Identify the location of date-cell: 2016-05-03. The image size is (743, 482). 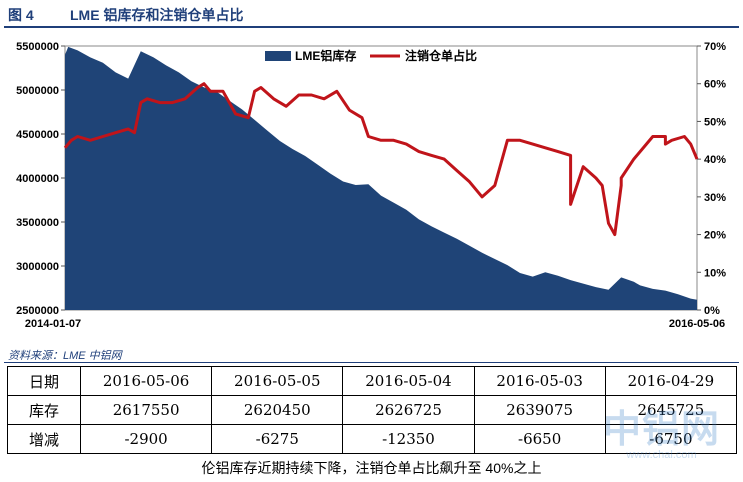
(539, 381).